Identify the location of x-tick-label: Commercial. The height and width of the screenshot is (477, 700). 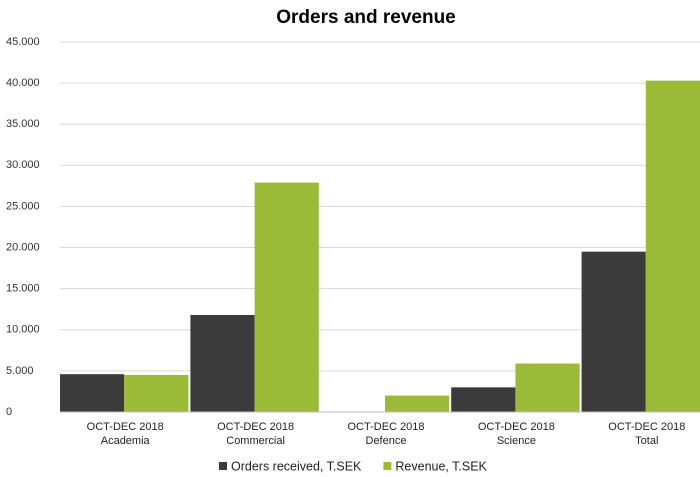
(255, 441).